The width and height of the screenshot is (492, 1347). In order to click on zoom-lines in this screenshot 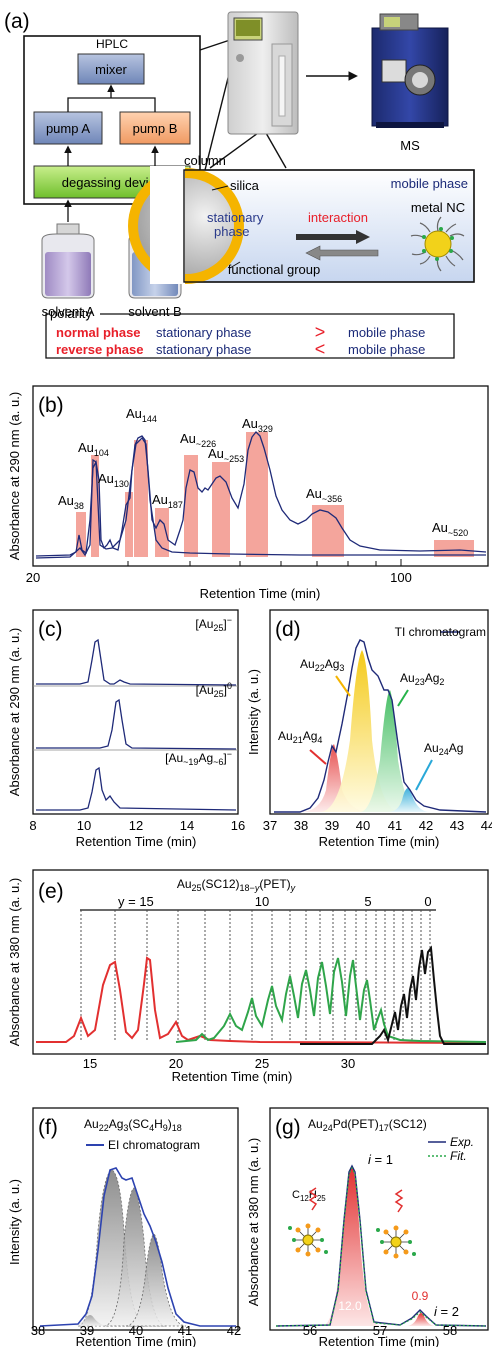, I will do `click(243, 115)`.